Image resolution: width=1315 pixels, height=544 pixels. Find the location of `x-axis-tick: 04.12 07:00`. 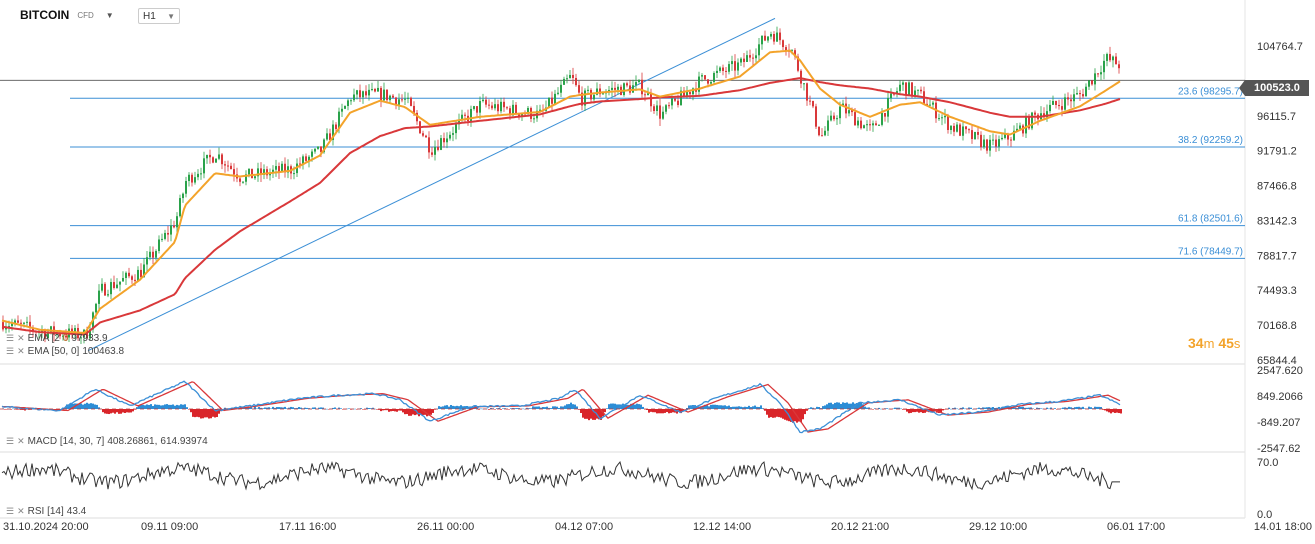

x-axis-tick: 04.12 07:00 is located at coordinates (584, 527).